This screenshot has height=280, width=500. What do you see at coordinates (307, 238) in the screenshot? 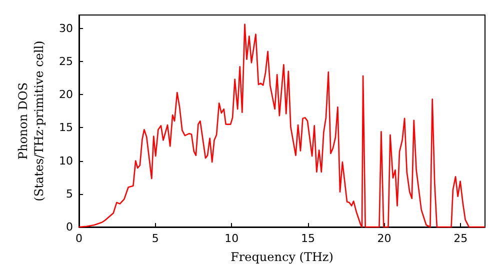
I see `x-tick-label: 15` at bounding box center [307, 238].